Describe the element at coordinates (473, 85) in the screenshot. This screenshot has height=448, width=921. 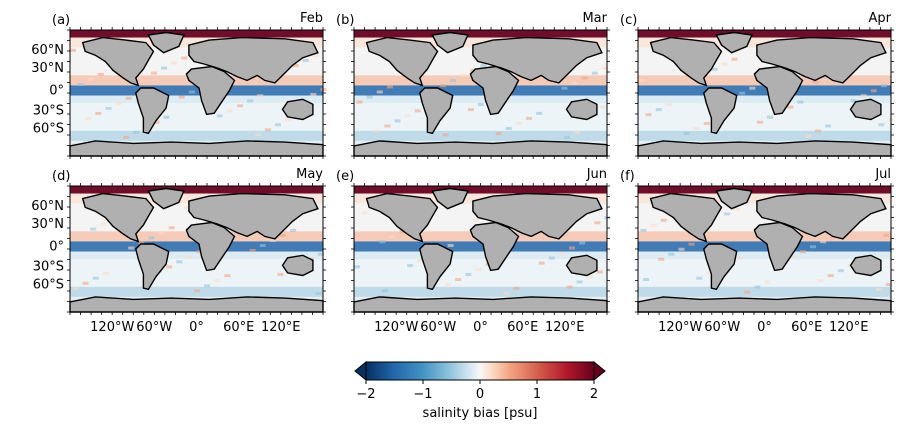
I see `map-panel-mar: (b) Mar` at that location.